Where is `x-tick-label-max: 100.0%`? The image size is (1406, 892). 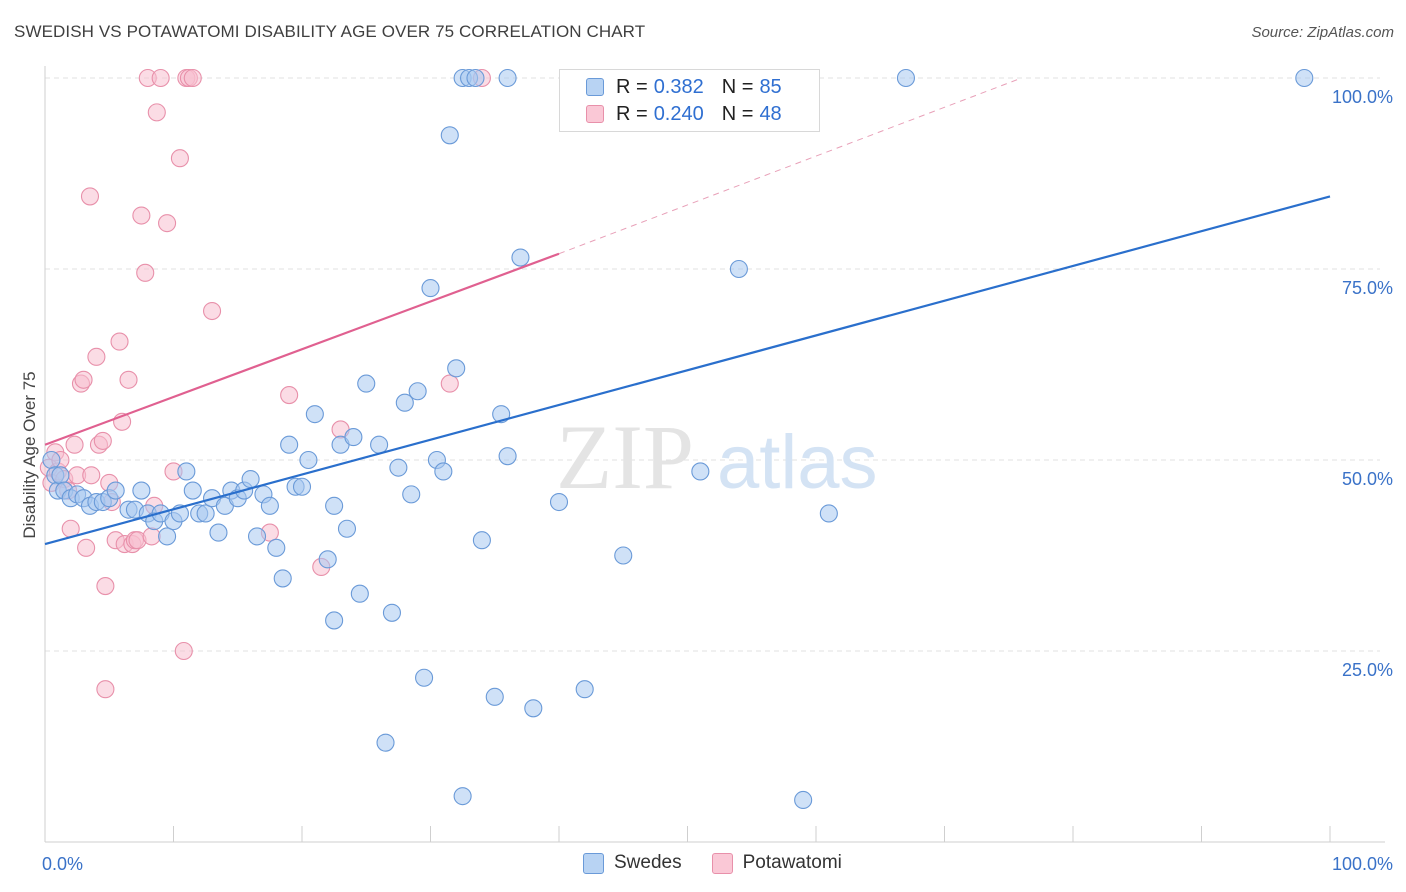
x-tick-label-max: 100.0% is located at coordinates (1362, 864).